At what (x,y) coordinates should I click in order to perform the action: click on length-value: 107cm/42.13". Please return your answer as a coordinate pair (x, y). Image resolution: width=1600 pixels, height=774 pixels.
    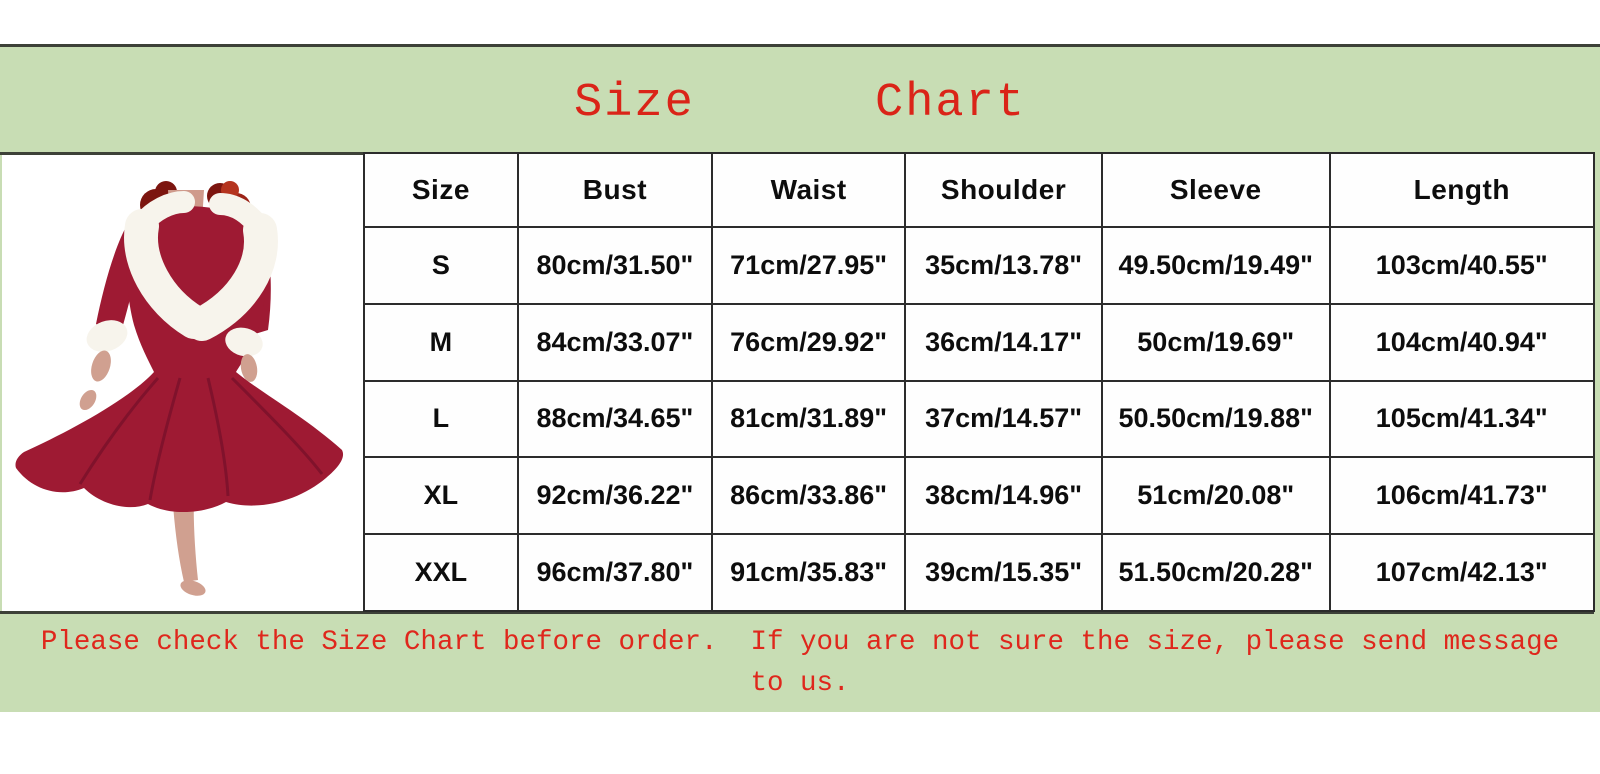
    Looking at the image, I should click on (1462, 572).